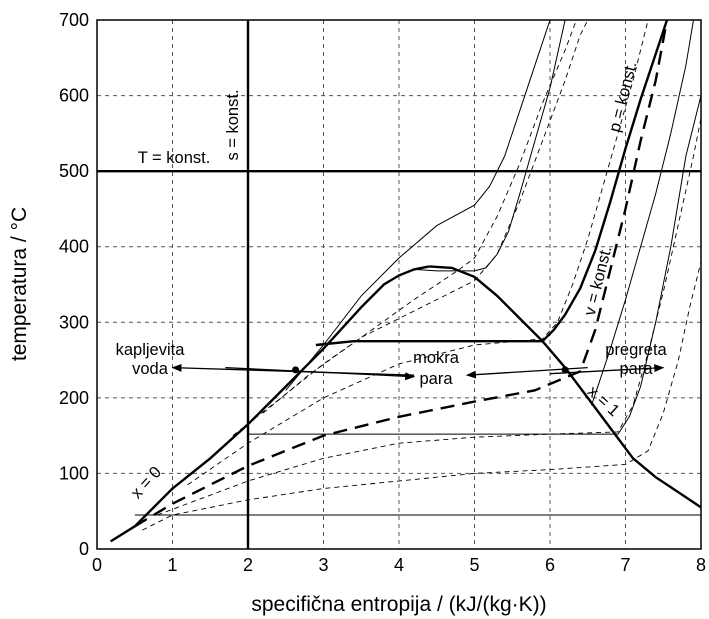 The image size is (709, 619). What do you see at coordinates (151, 350) in the screenshot?
I see `label-liquid-line1: kapljevita` at bounding box center [151, 350].